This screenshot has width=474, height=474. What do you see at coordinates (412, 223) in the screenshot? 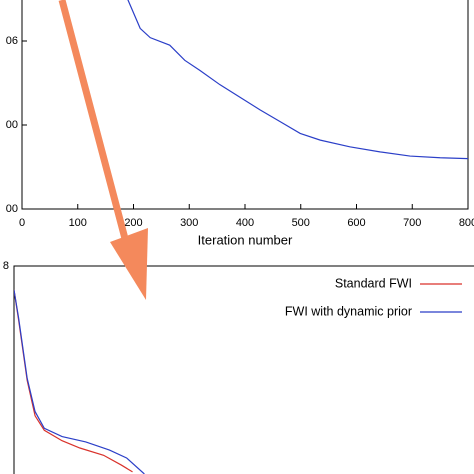
I see `x-tick-label: 700` at bounding box center [412, 223].